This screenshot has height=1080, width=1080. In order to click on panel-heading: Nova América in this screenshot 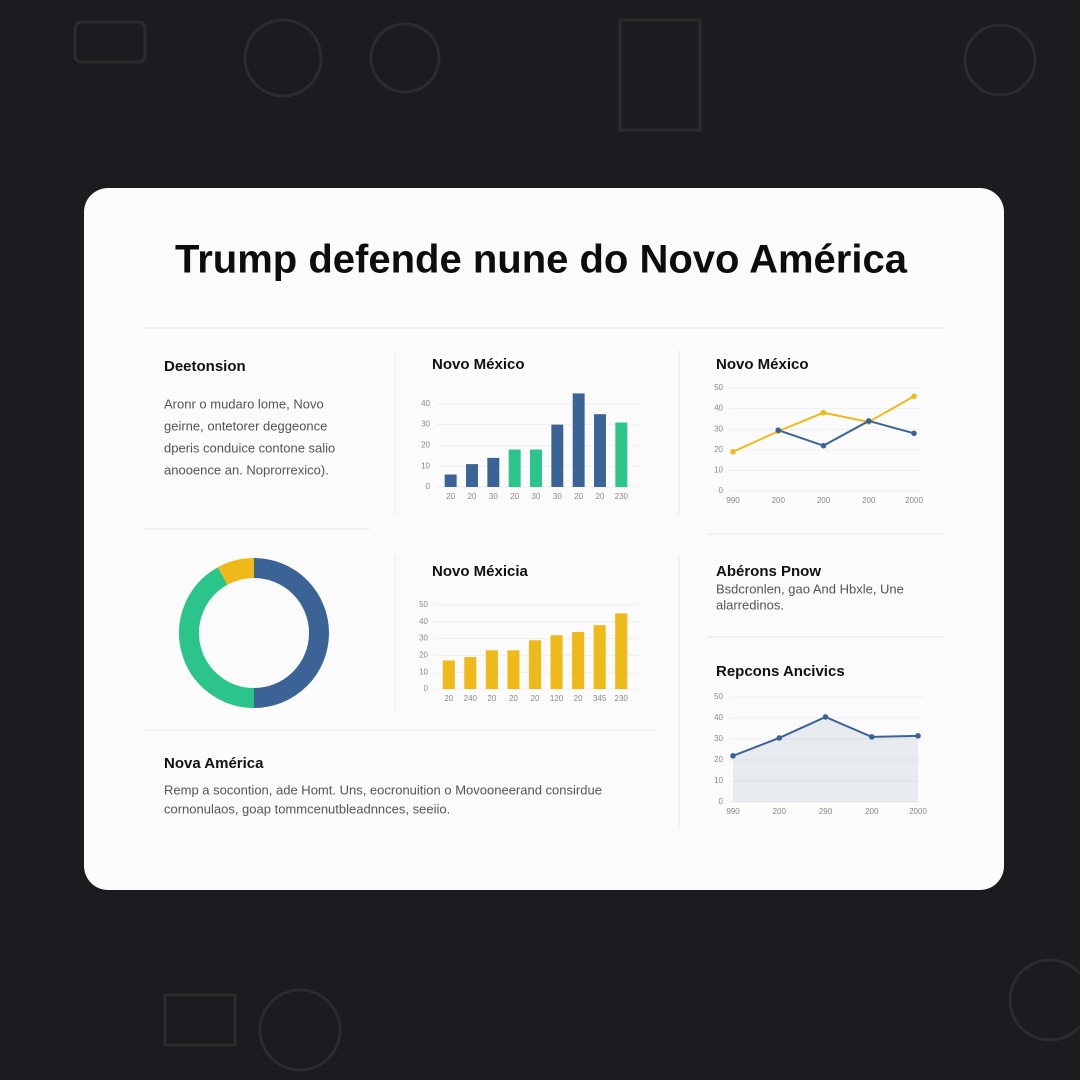, I will do `click(214, 763)`.